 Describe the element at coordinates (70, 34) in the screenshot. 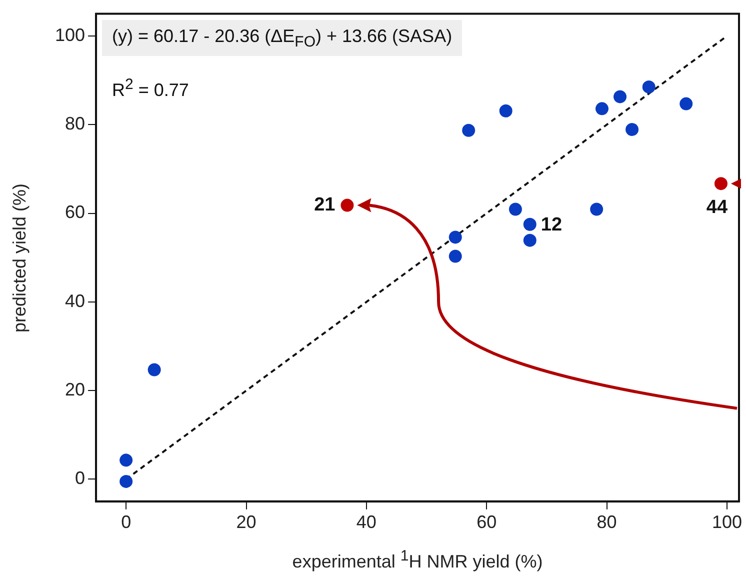

I see `y-tick-label: 100` at that location.